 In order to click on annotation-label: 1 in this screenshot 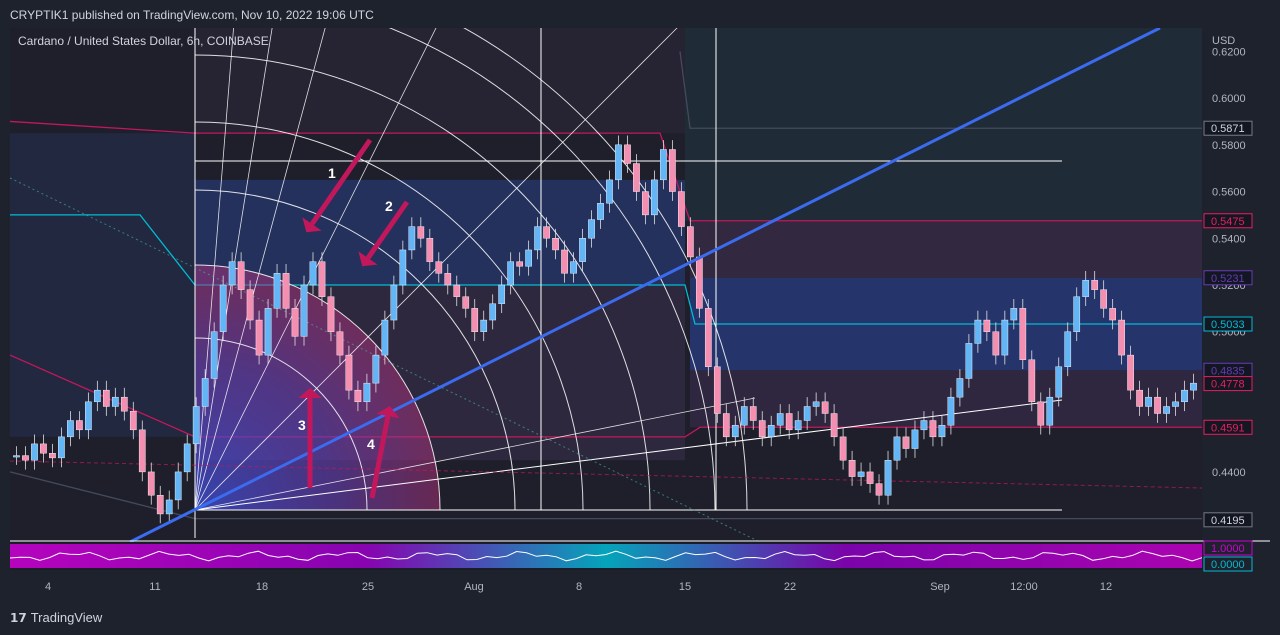, I will do `click(332, 173)`.